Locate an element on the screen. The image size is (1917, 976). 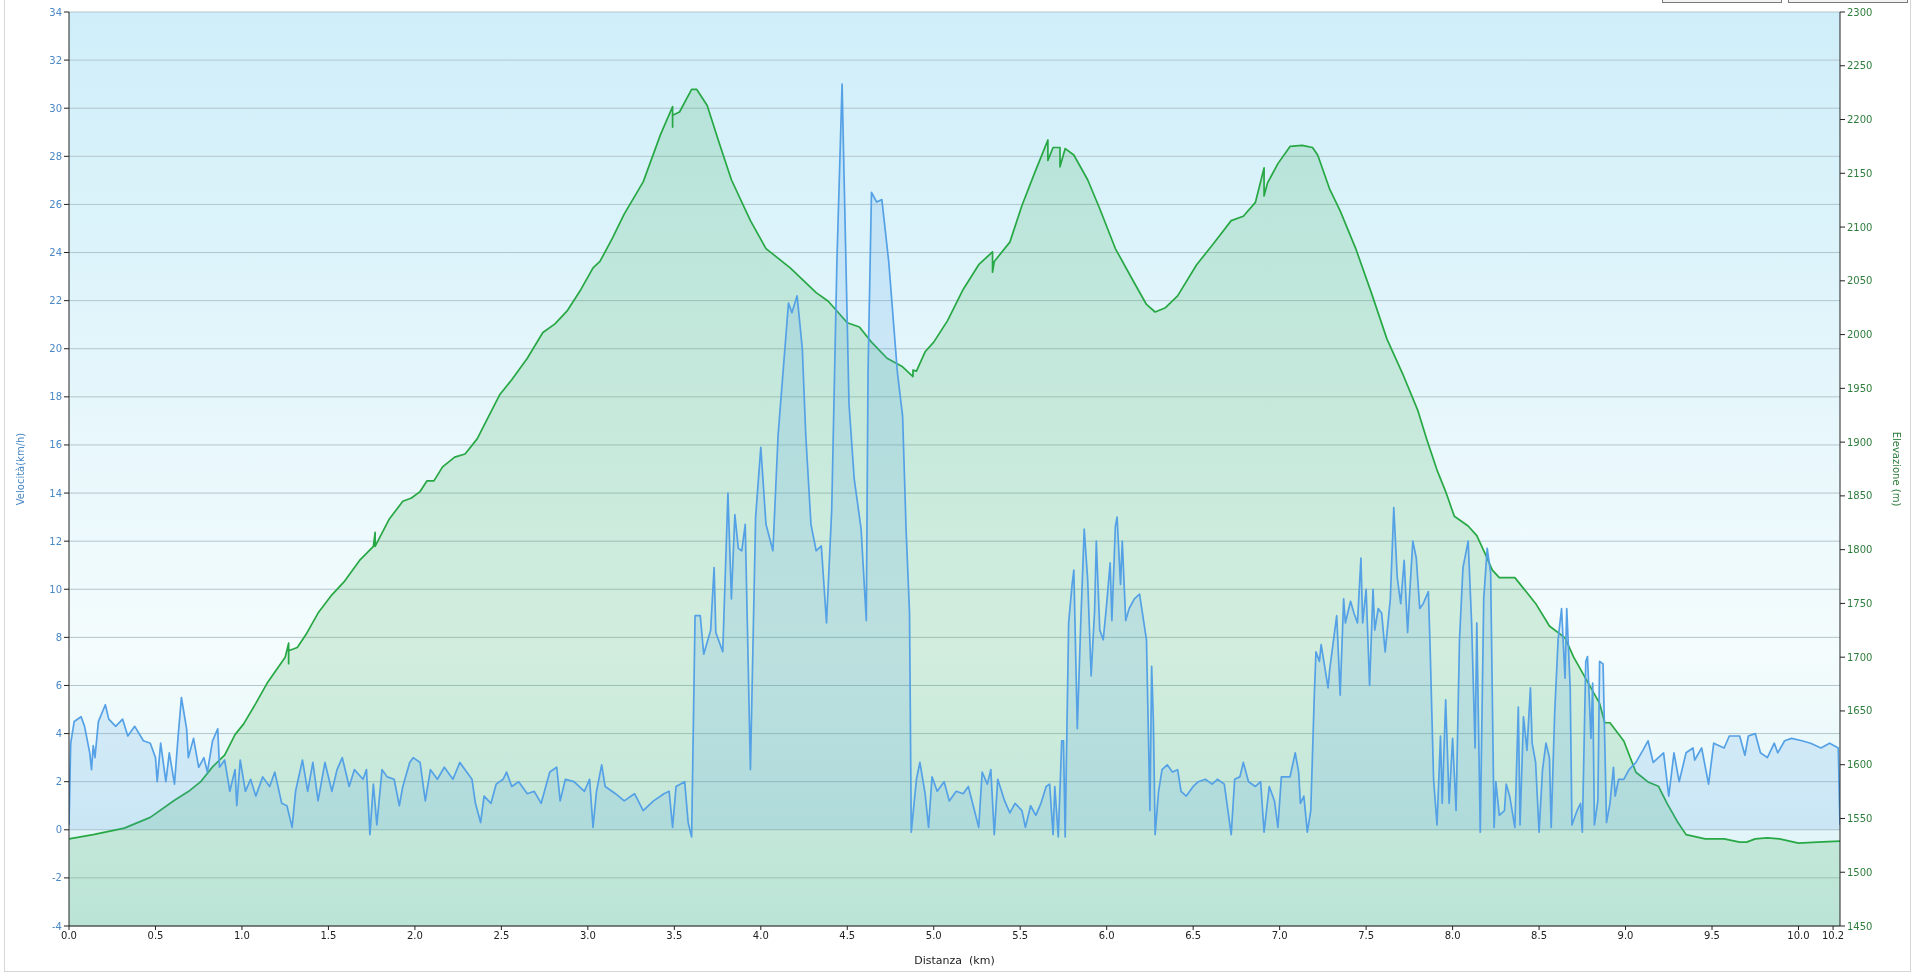
y-tick-label: 2 is located at coordinates (58, 782).